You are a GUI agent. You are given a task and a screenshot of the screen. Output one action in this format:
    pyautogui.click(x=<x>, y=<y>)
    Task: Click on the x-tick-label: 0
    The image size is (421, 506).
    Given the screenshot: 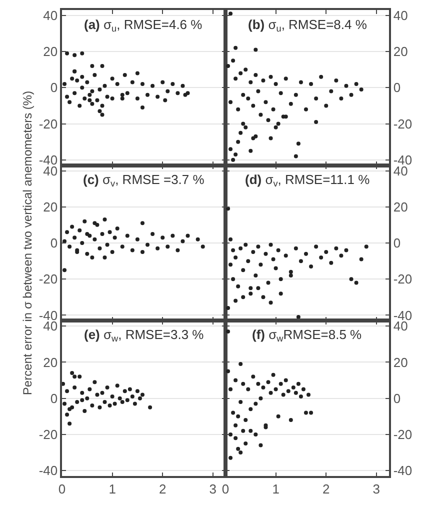 What is the action you would take?
    pyautogui.click(x=226, y=488)
    